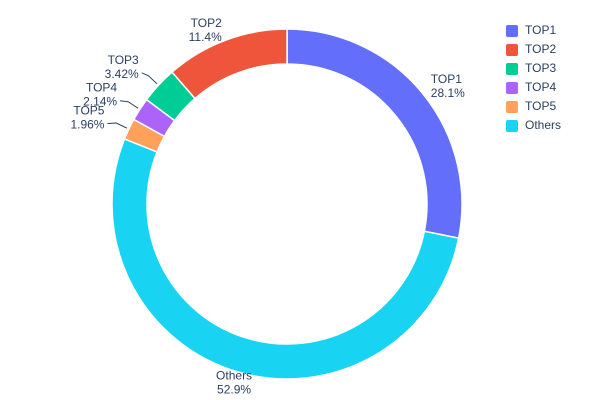  I want to click on legend-label-top1: TOP1, so click(541, 30).